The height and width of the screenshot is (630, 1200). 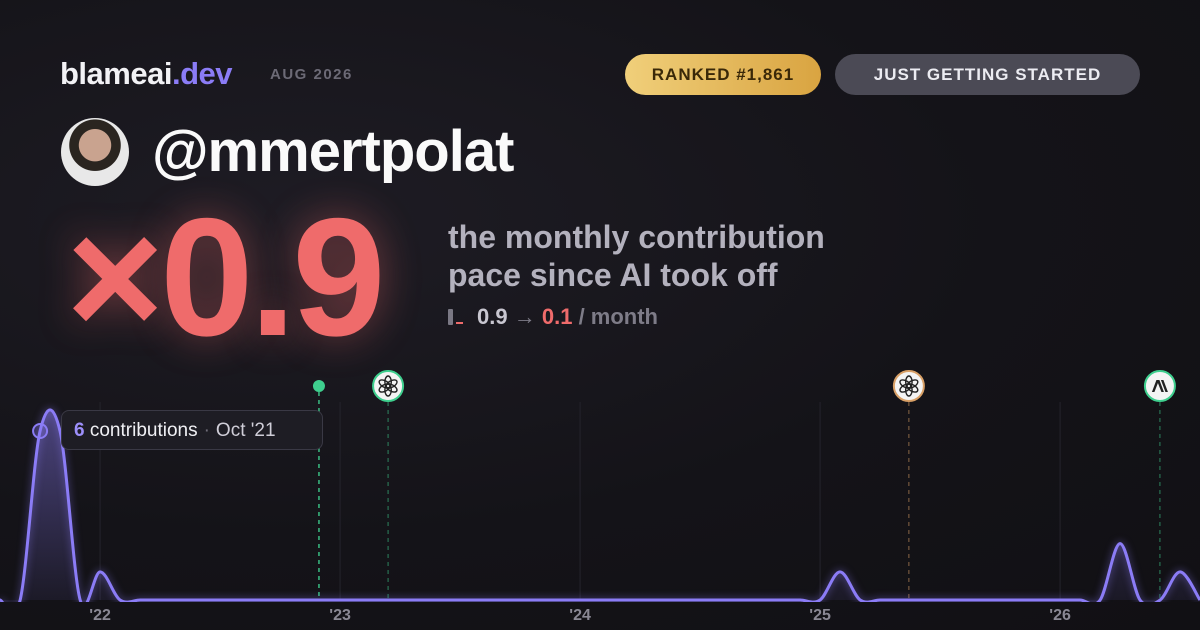 I want to click on x-tick-label: '26, so click(x=1060, y=615).